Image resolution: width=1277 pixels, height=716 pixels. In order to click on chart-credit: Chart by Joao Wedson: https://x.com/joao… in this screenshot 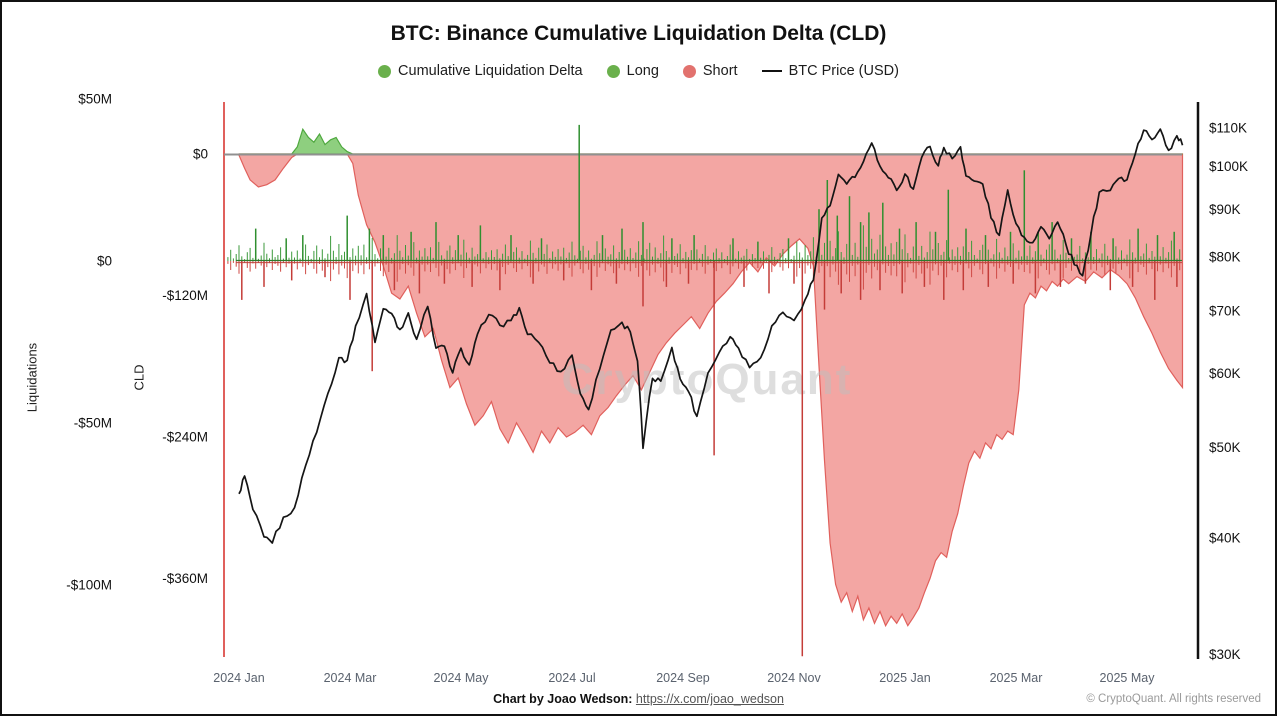, I will do `click(638, 699)`.